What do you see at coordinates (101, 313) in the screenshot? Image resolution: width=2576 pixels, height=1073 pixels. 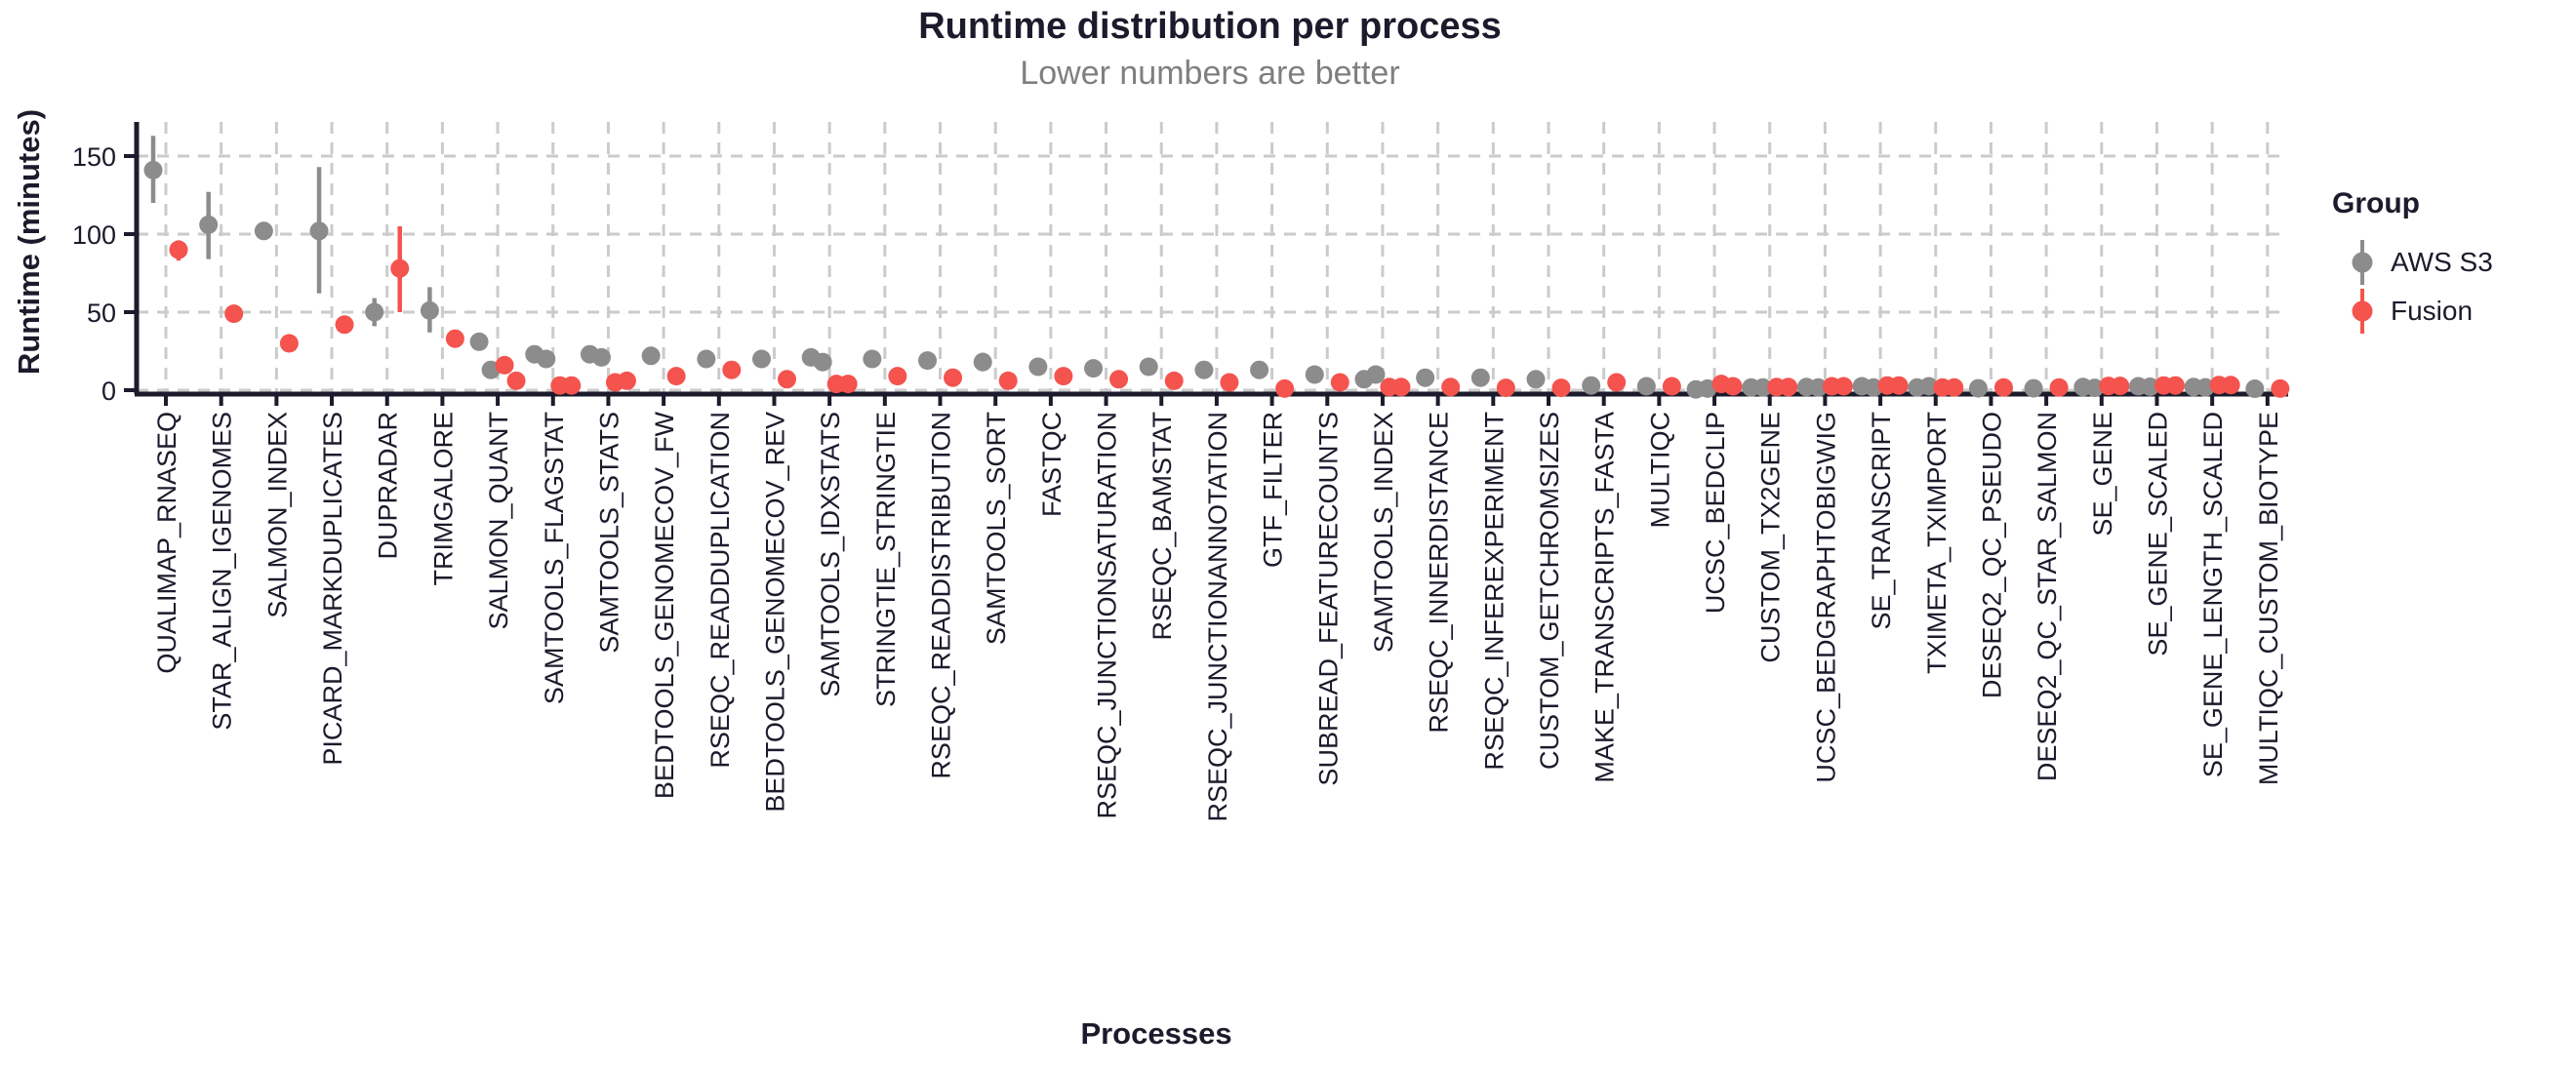 I see `svg-text: 50` at bounding box center [101, 313].